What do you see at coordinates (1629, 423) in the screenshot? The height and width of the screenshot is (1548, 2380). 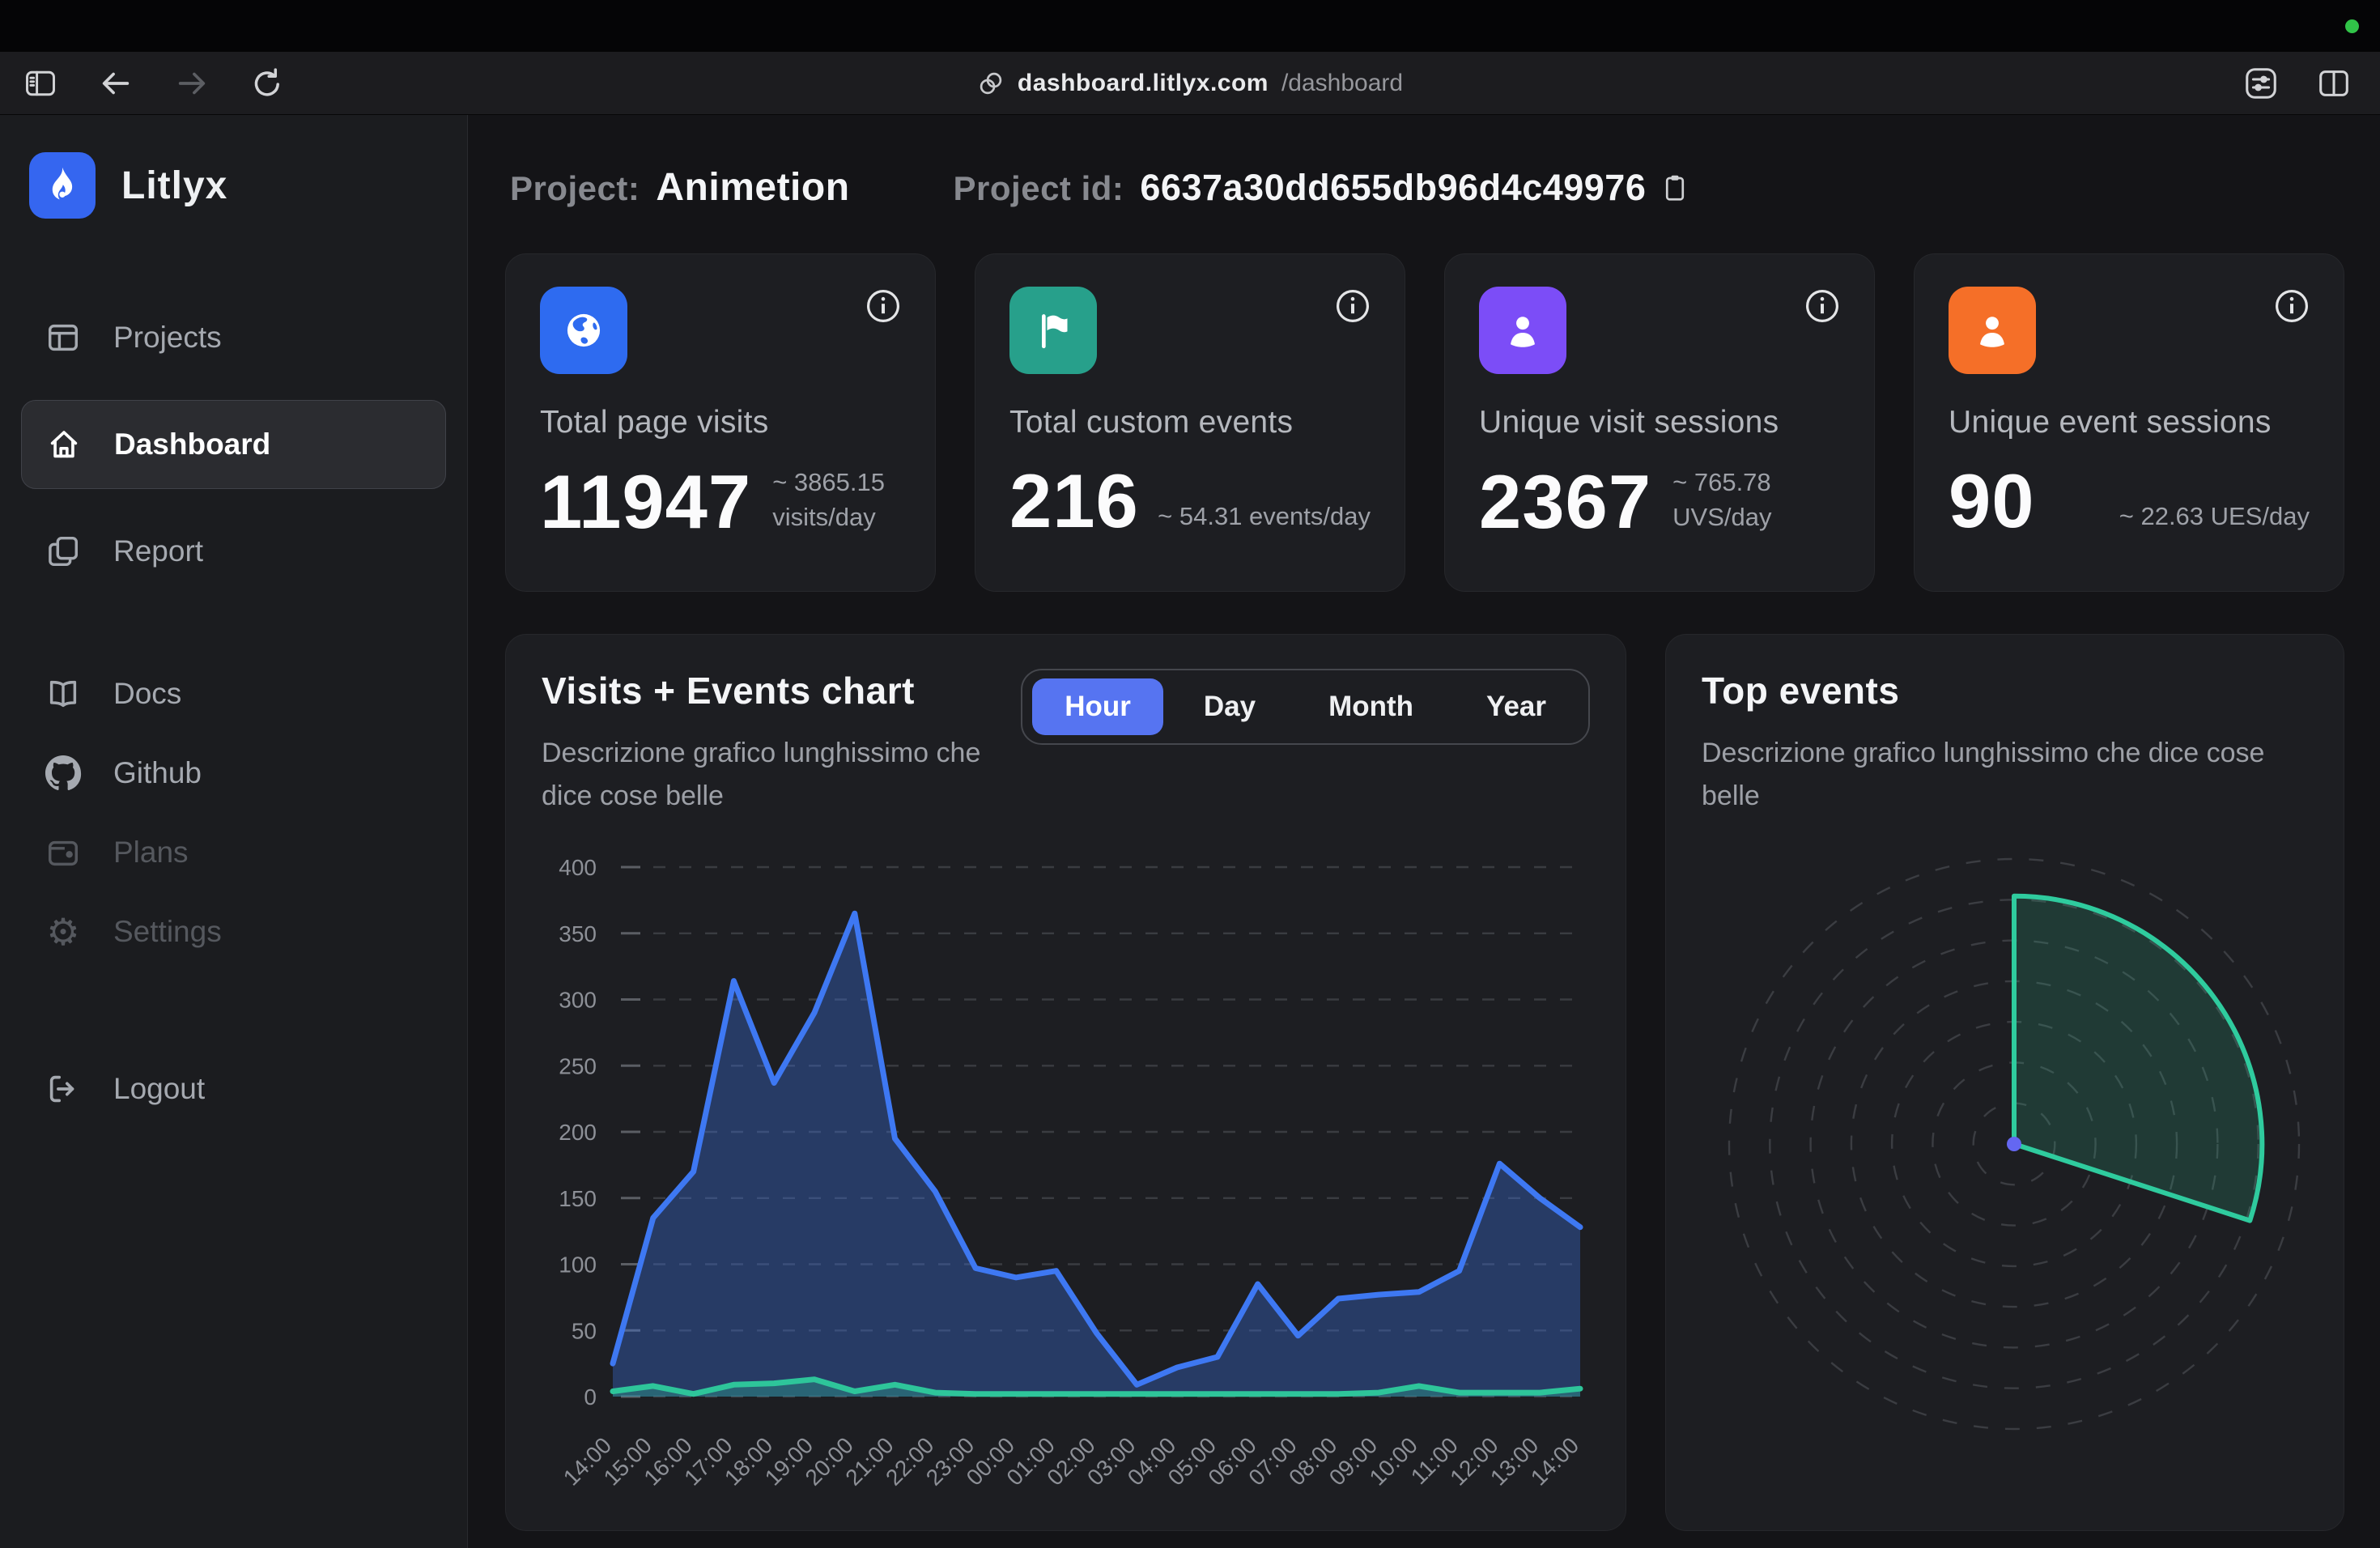 I see `stat-title: Unique visit sessions` at bounding box center [1629, 423].